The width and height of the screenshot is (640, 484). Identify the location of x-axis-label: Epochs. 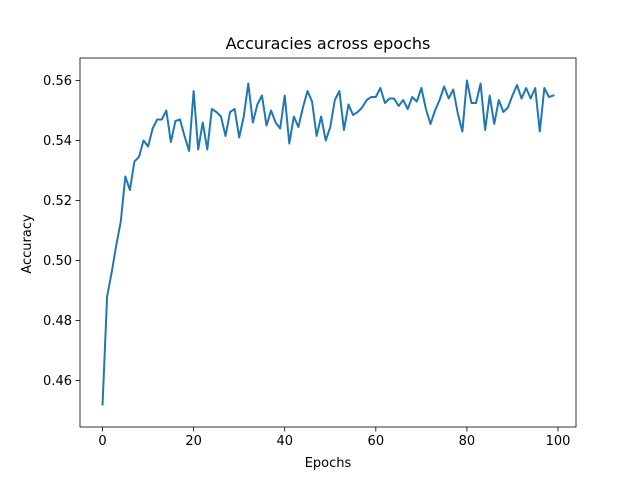
(328, 463).